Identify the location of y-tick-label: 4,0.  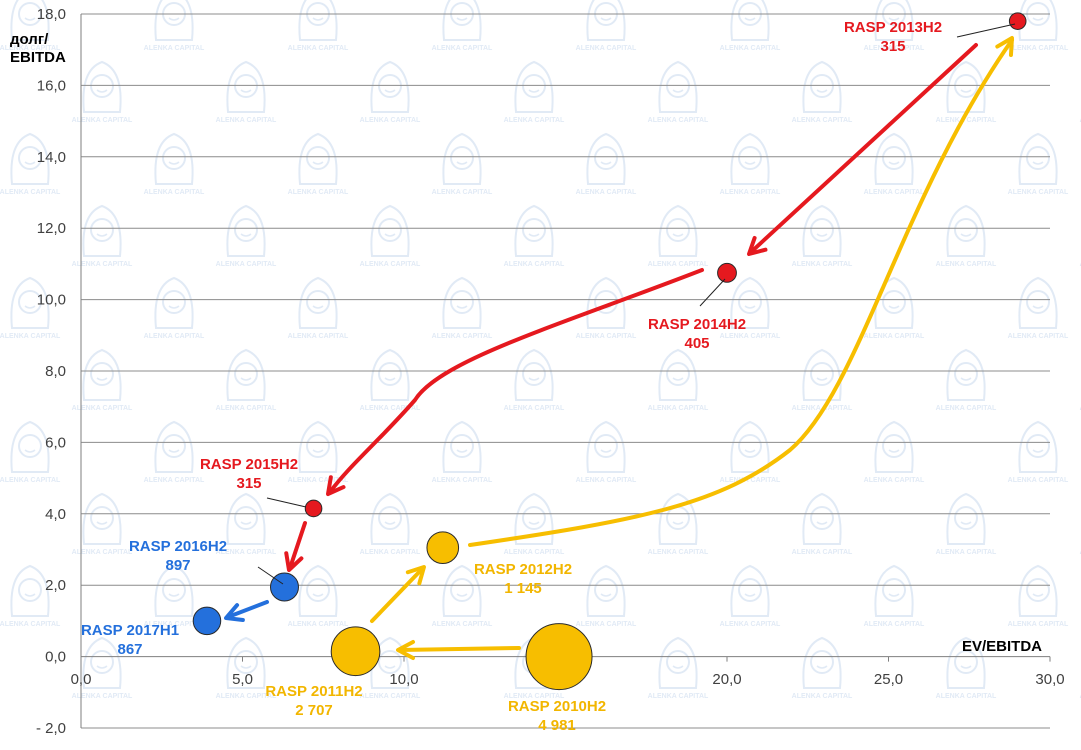
(55, 514).